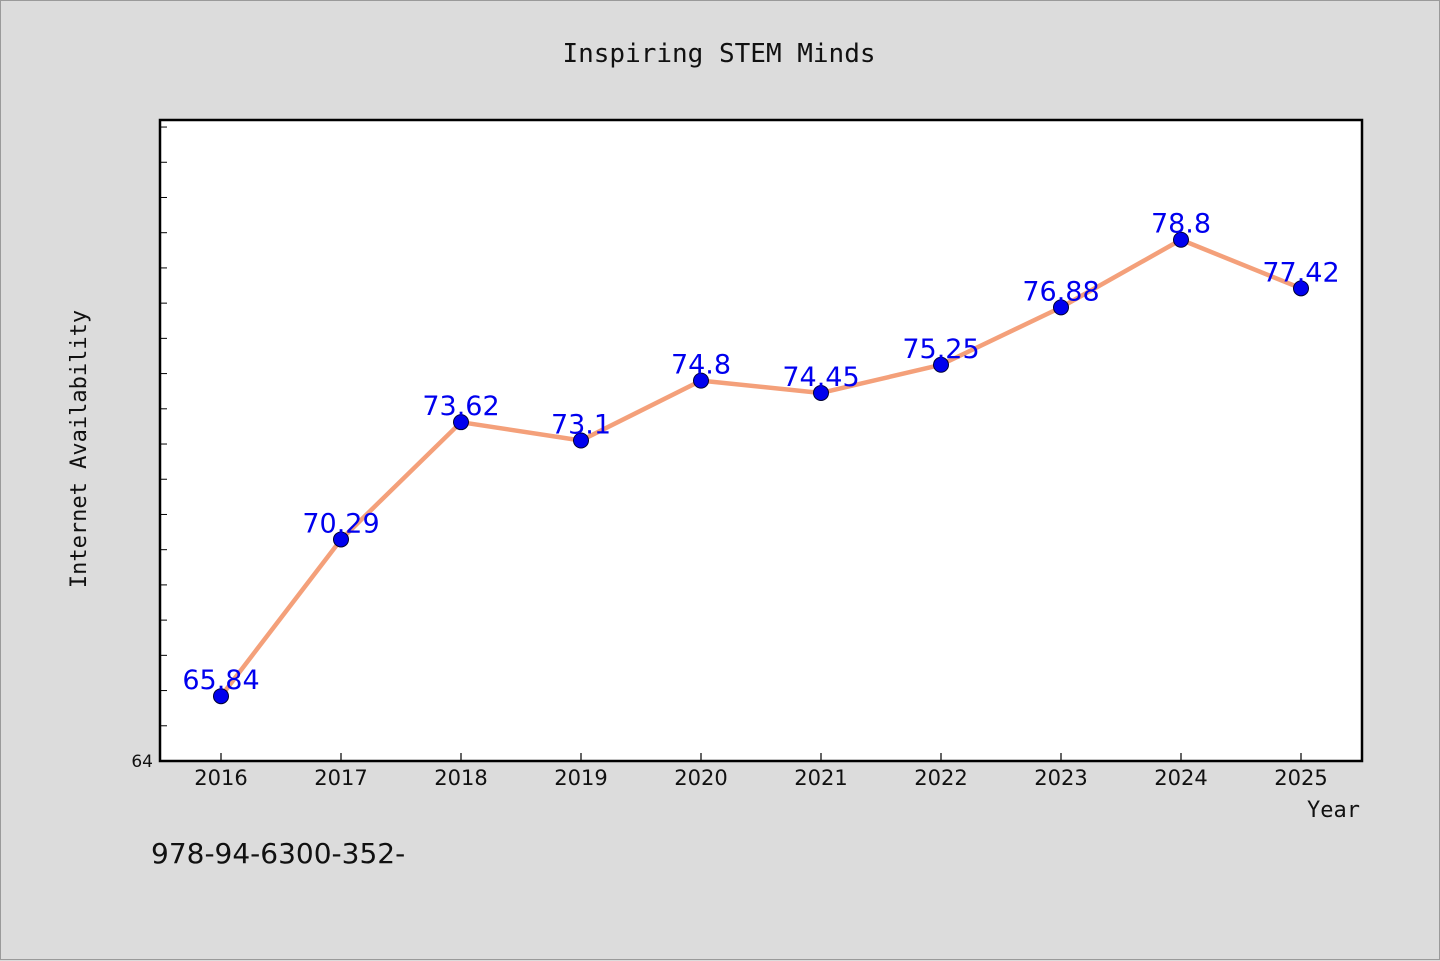 The height and width of the screenshot is (961, 1440). Describe the element at coordinates (1300, 272) in the screenshot. I see `data-label: 77.42` at that location.